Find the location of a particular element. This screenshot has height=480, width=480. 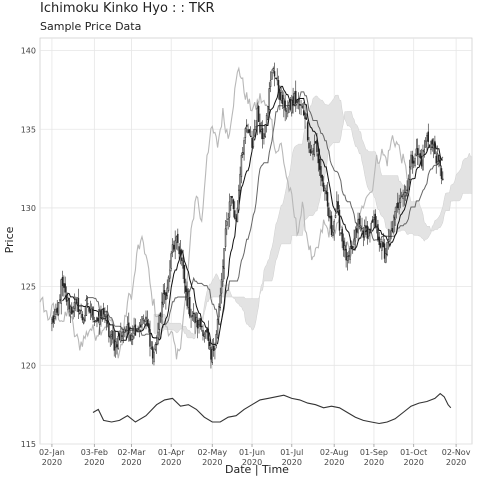

x-tick-label: 01-Jun is located at coordinates (252, 452).